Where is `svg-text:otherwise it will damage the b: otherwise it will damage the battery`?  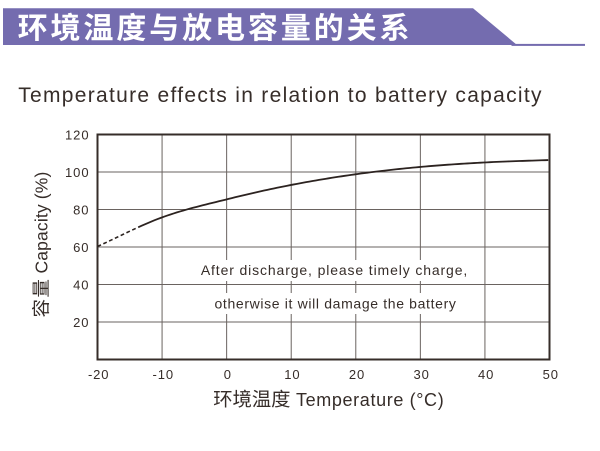 svg-text:otherwise it will damage the b: otherwise it will damage the battery is located at coordinates (335, 304).